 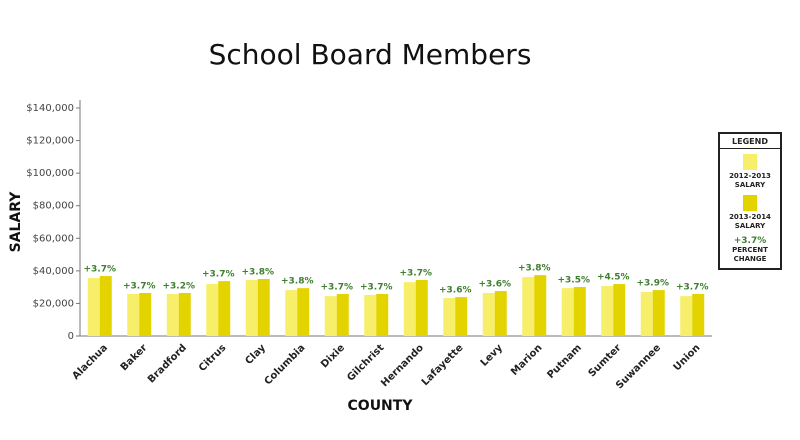 What do you see at coordinates (53, 303) in the screenshot?
I see `y-tick-label: $20,000` at bounding box center [53, 303].